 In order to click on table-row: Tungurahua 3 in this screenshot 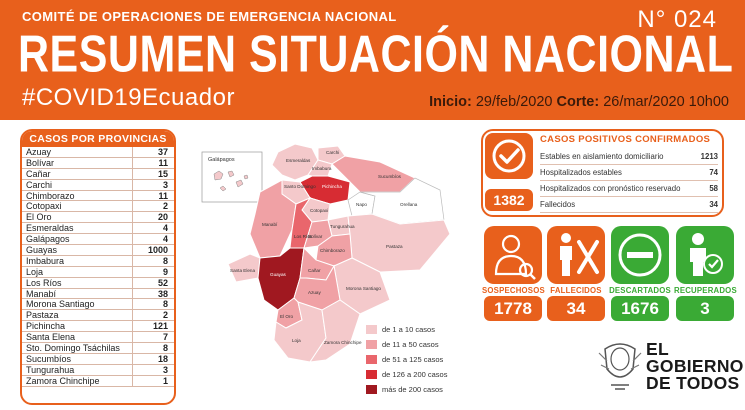, I will do `click(98, 370)`.